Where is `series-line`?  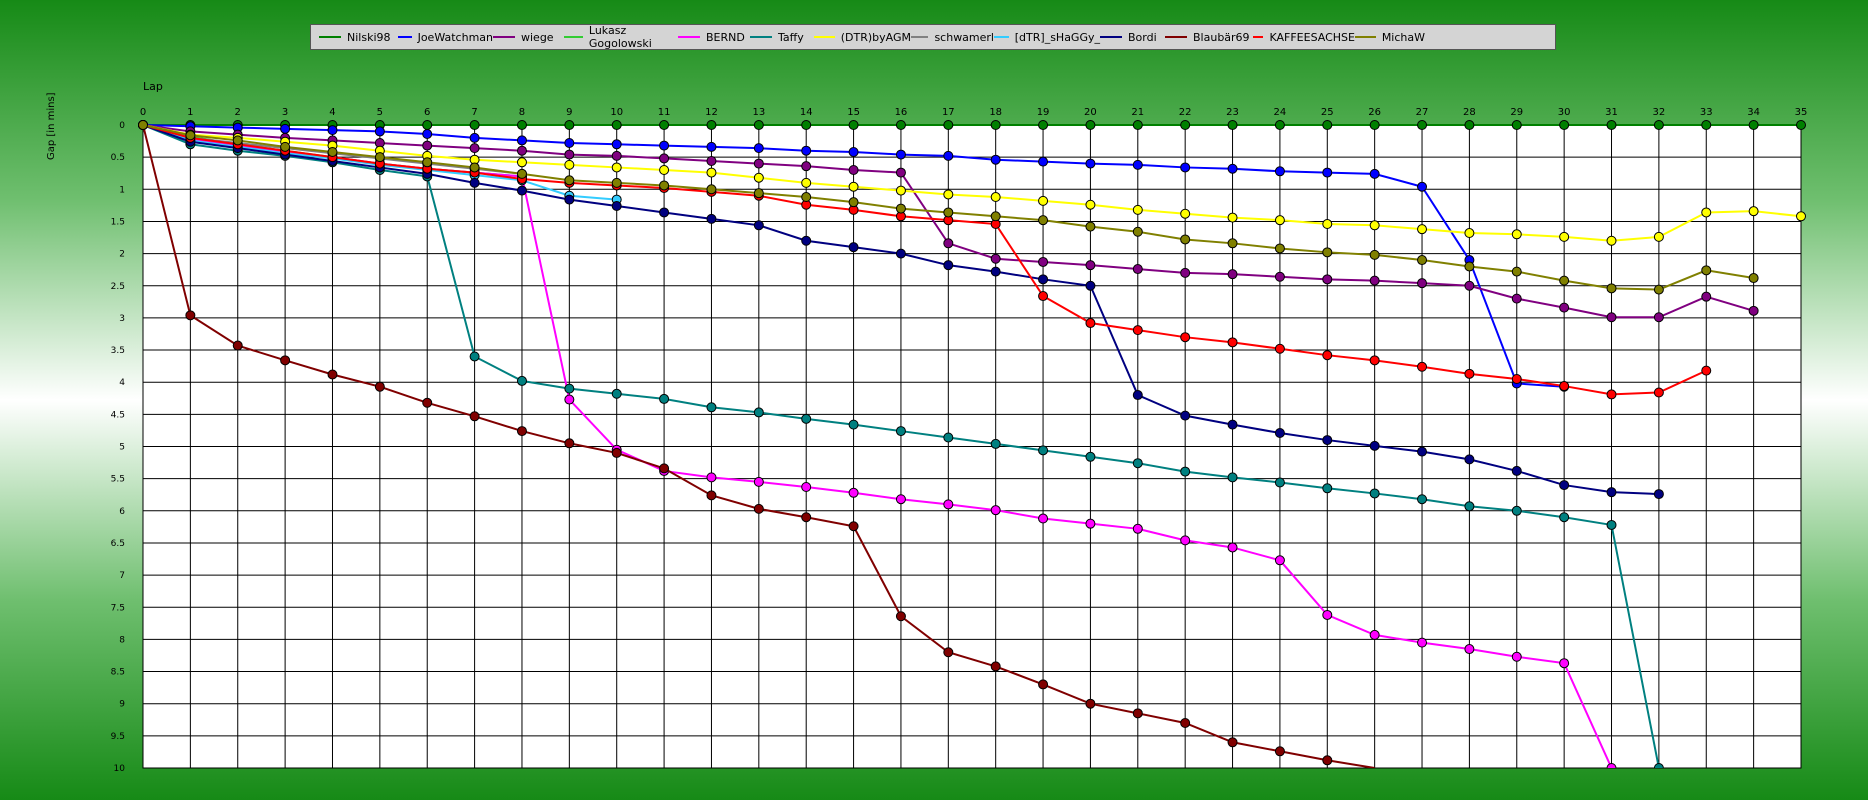
series-line is located at coordinates (972, 183).